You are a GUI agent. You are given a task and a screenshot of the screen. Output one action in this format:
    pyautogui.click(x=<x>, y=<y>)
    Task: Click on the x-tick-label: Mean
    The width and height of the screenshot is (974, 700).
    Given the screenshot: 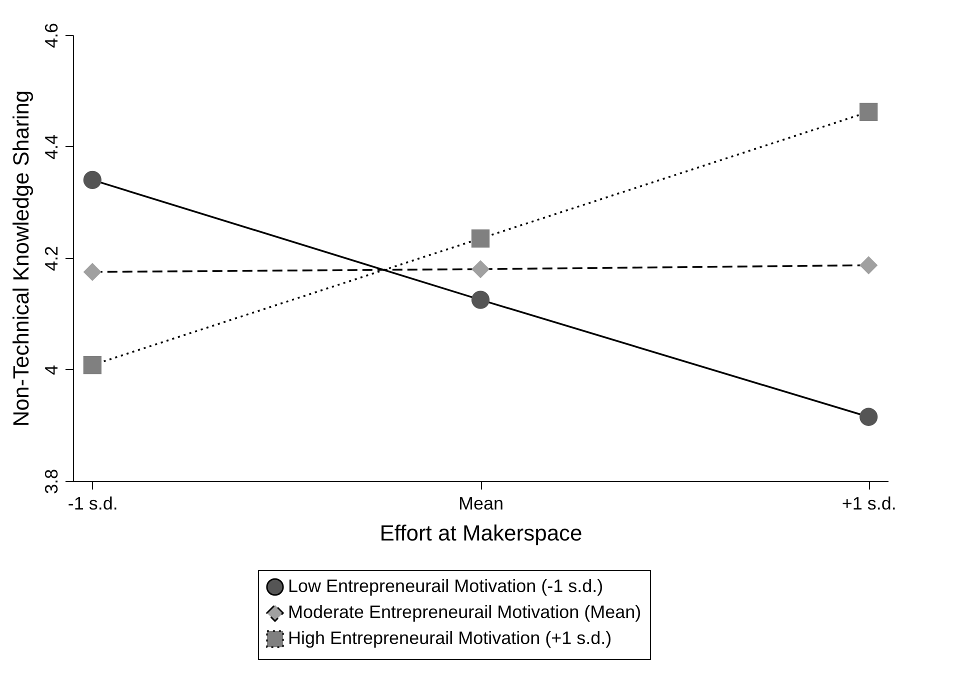 What is the action you would take?
    pyautogui.click(x=481, y=504)
    